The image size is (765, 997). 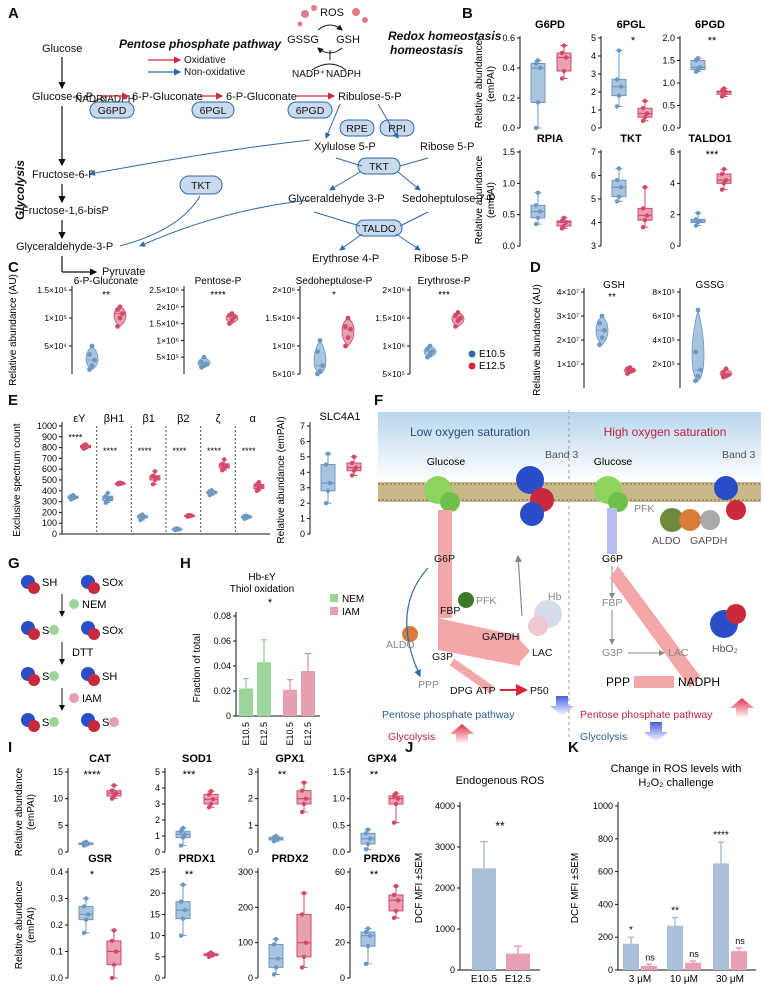 What do you see at coordinates (49, 469) in the screenshot?
I see `e-tick-label: 600` at bounding box center [49, 469].